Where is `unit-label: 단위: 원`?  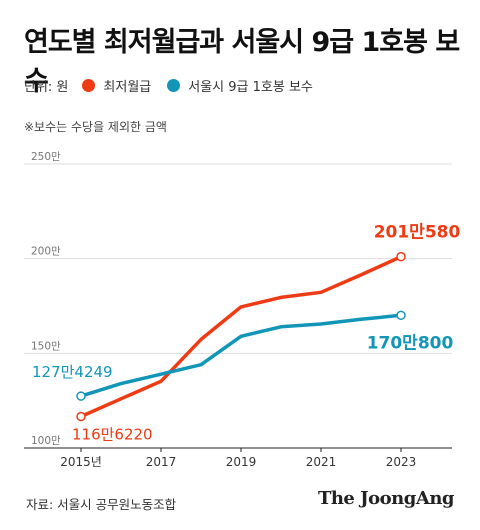
unit-label: 단위: 원 is located at coordinates (46, 87).